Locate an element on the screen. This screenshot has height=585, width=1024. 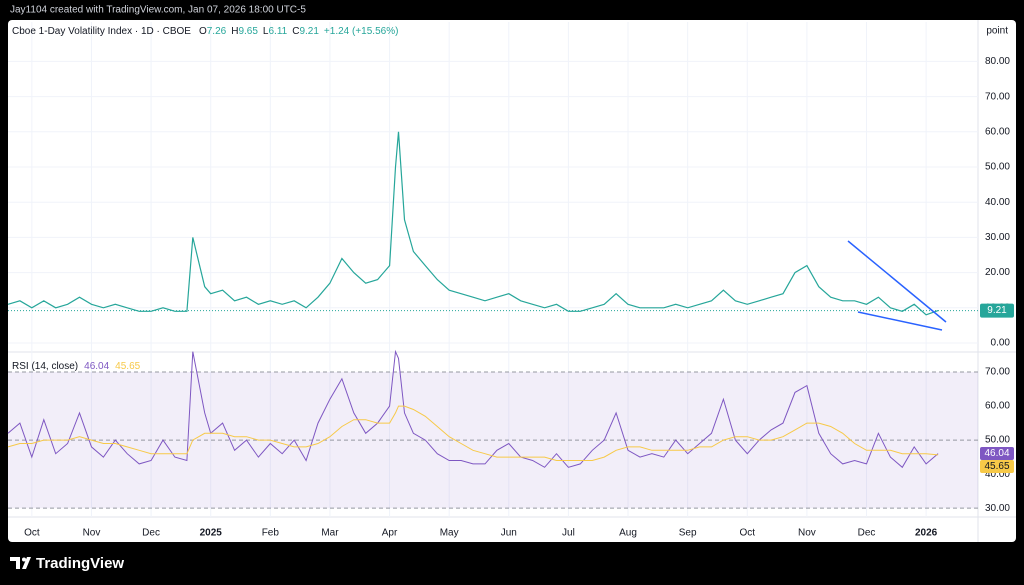
x-tick-label: 2026 is located at coordinates (926, 533).